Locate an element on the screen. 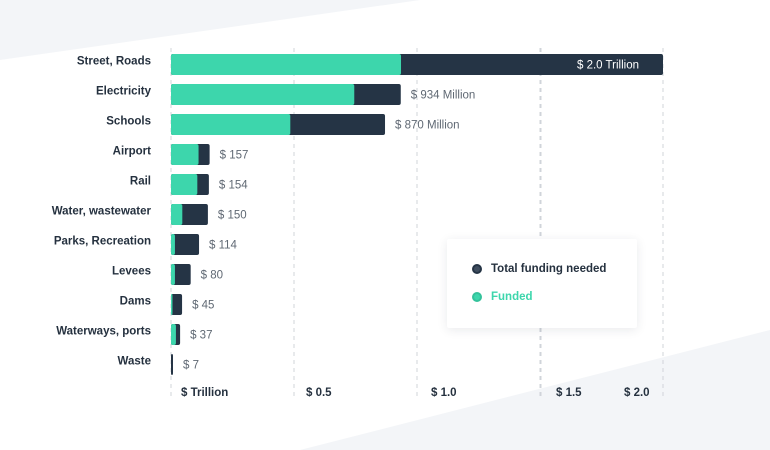  category-label-5: Water, wastewater is located at coordinates (102, 212).